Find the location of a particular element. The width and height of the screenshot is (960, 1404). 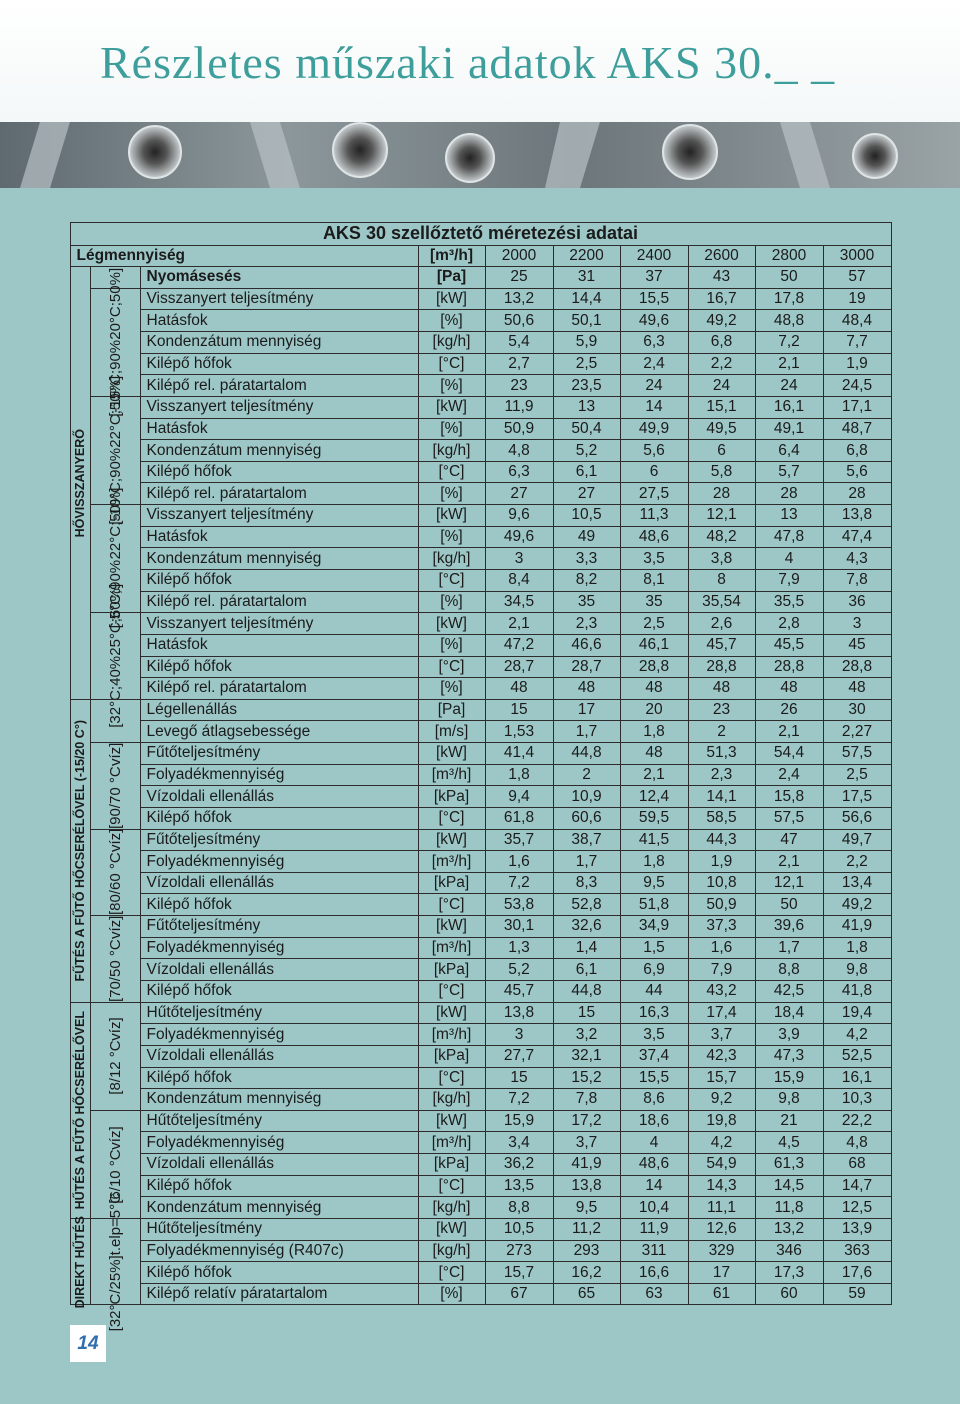

value: 59 is located at coordinates (857, 1294).